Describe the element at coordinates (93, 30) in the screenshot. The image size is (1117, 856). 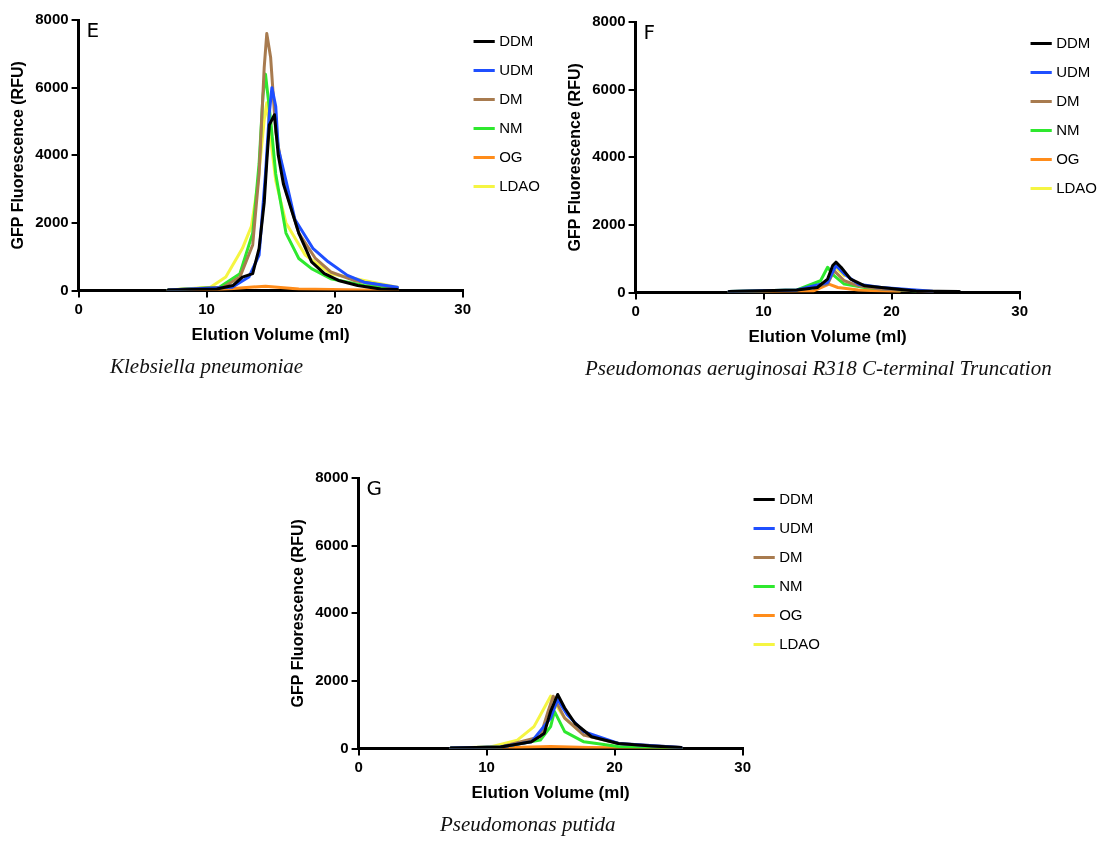
I see `annotation: E` at that location.